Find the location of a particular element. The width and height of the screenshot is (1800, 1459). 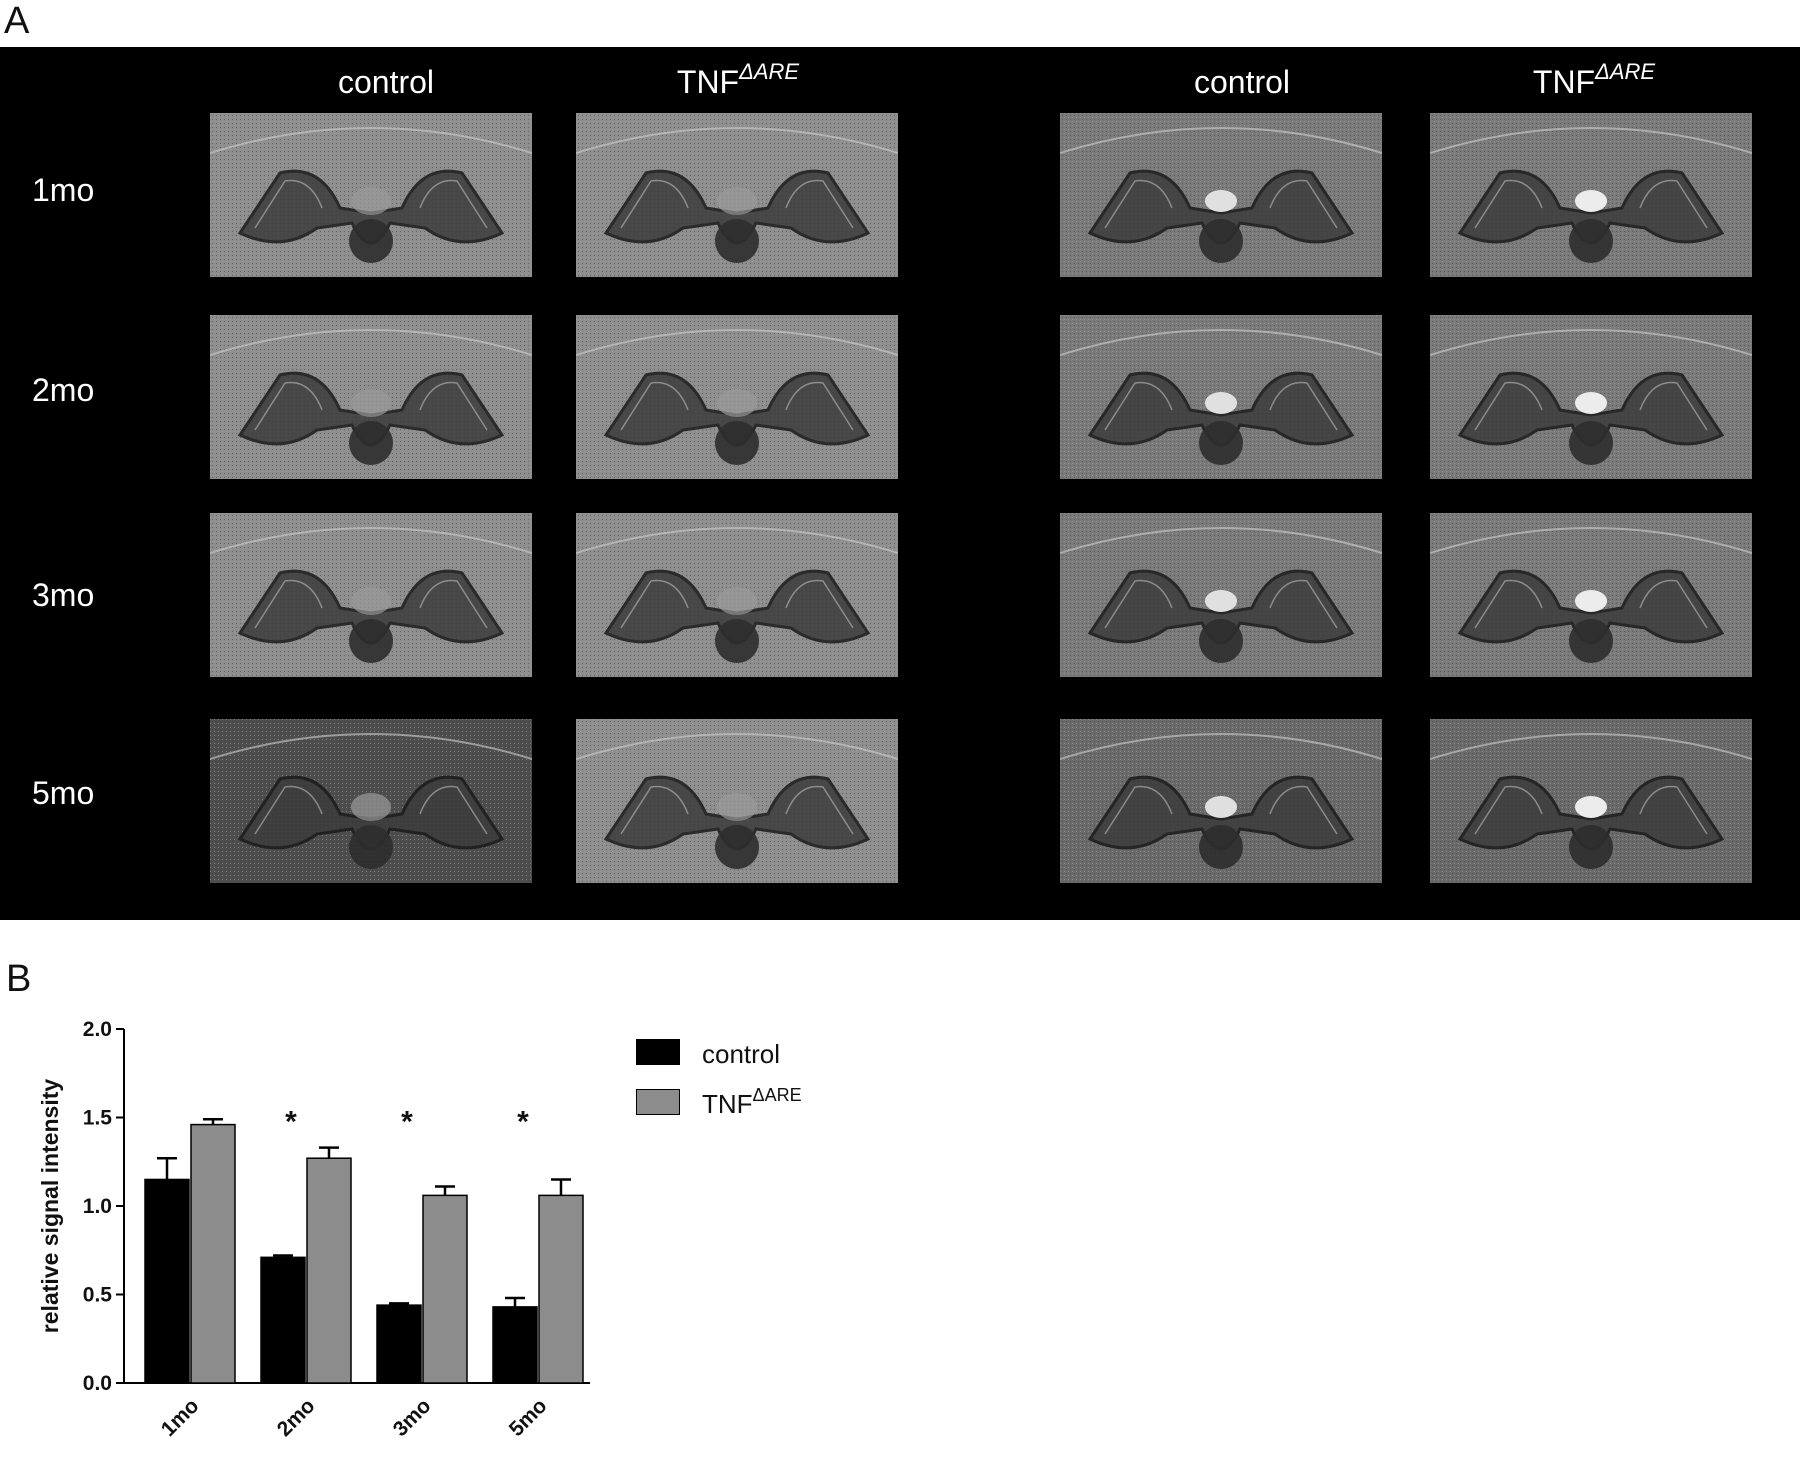

column-header-tnf-t1: TNFΔARE is located at coordinates (738, 80).